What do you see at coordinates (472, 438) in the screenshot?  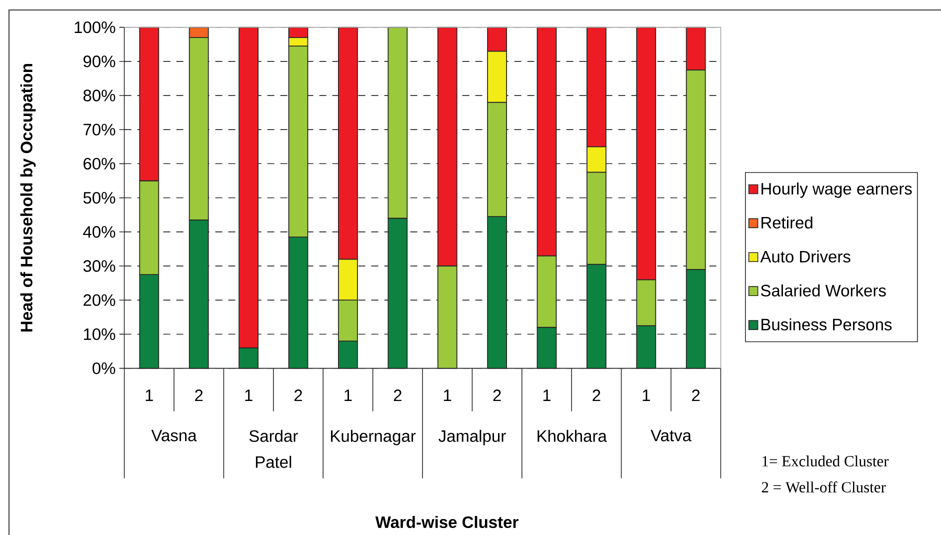 I see `text: Jamalpur` at bounding box center [472, 438].